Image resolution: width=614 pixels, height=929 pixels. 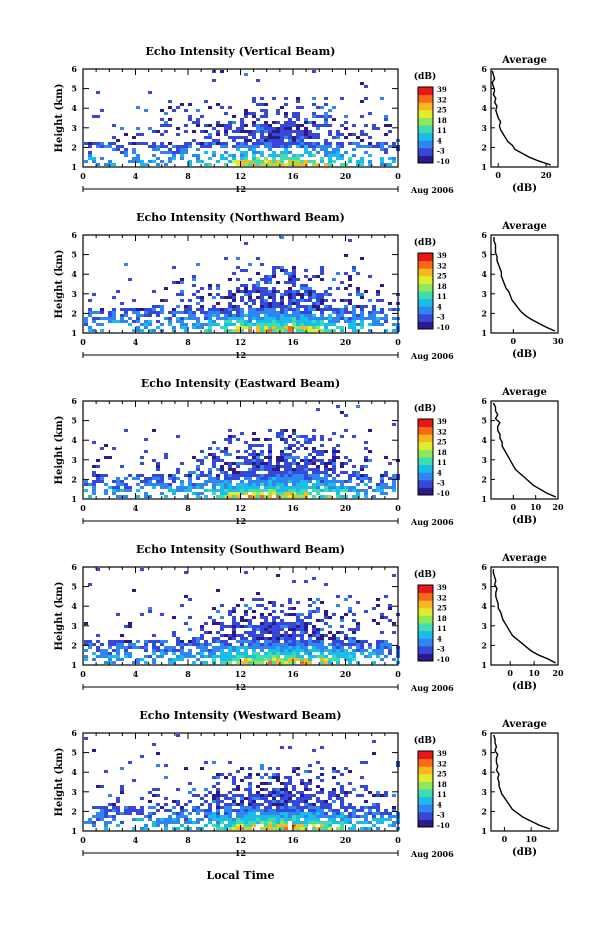 What do you see at coordinates (425, 98) in the screenshot?
I see `colorbar-swatch` at bounding box center [425, 98].